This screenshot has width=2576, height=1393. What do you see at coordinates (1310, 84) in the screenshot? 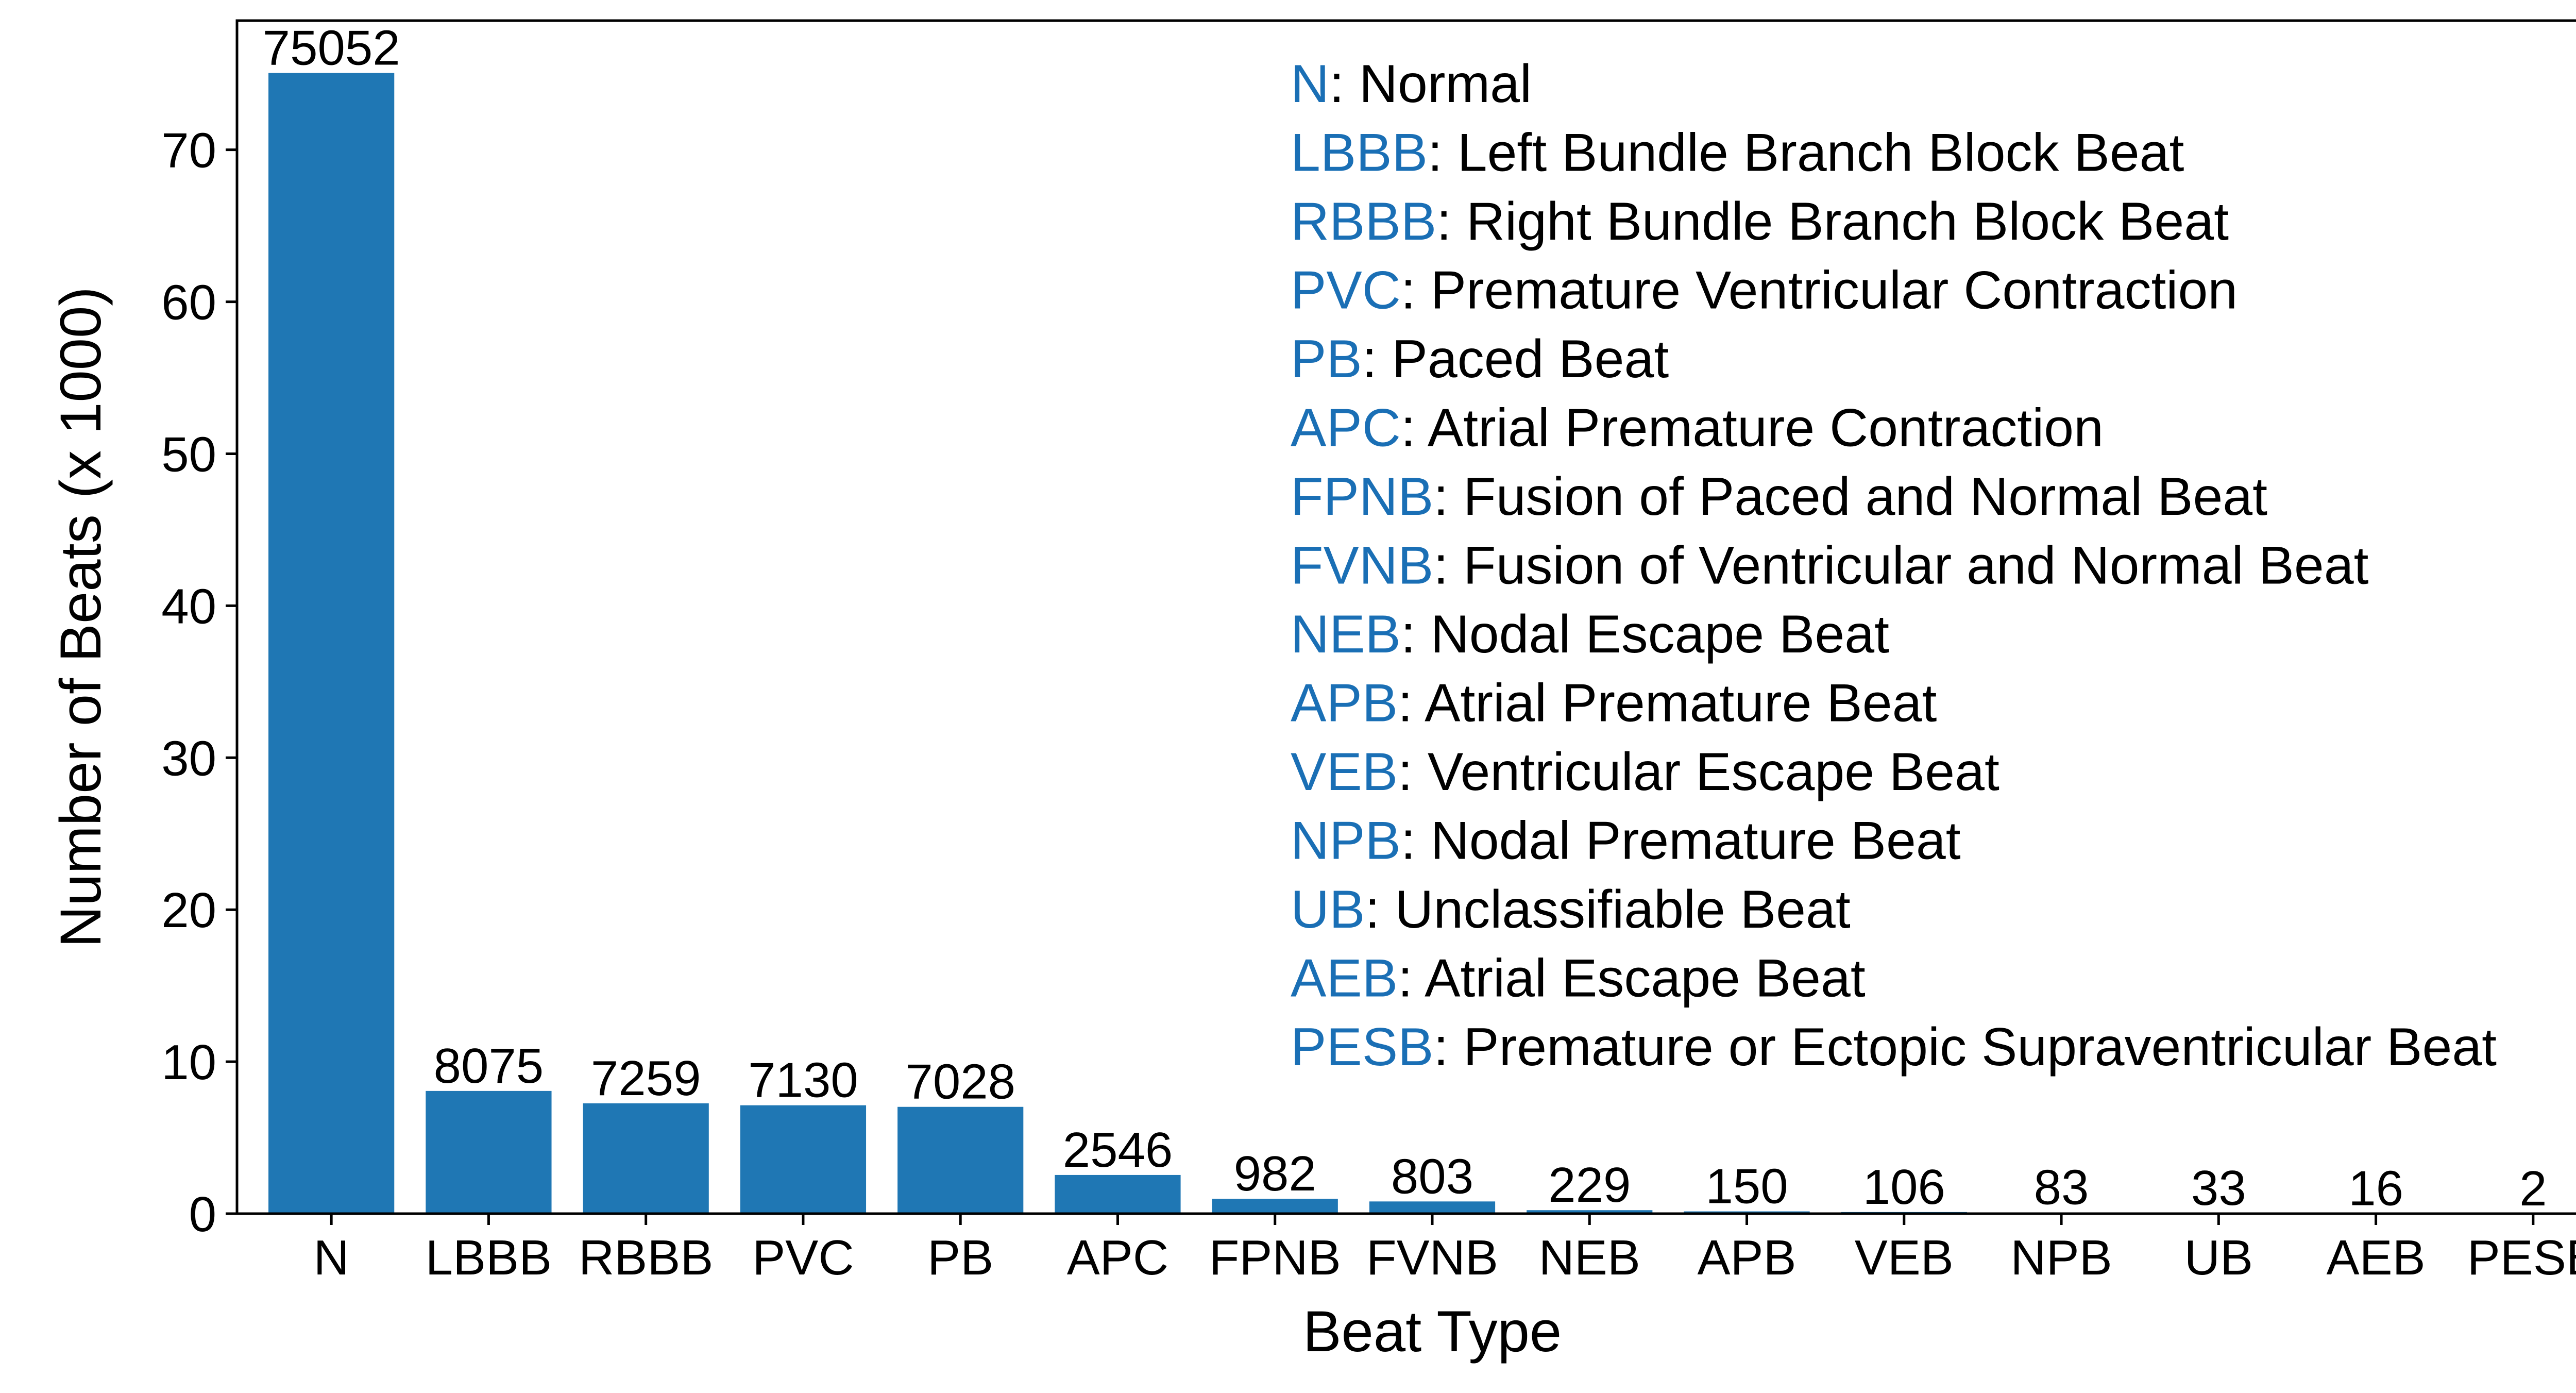
I see `legend-abbr: N` at bounding box center [1310, 84].